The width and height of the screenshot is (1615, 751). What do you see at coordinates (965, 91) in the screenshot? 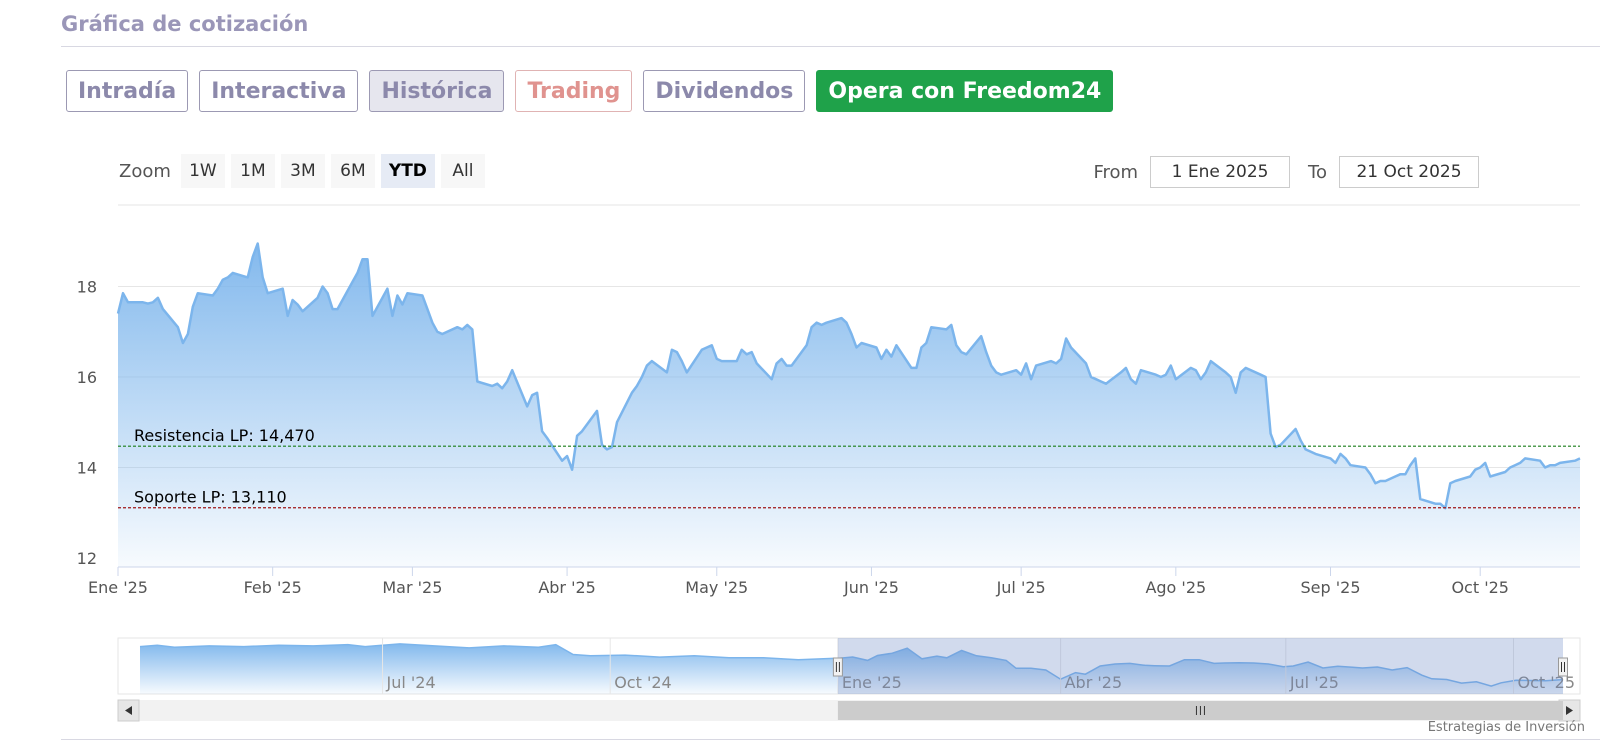
I see `freedom24-cta-button: Opera con Freedom24` at bounding box center [965, 91].